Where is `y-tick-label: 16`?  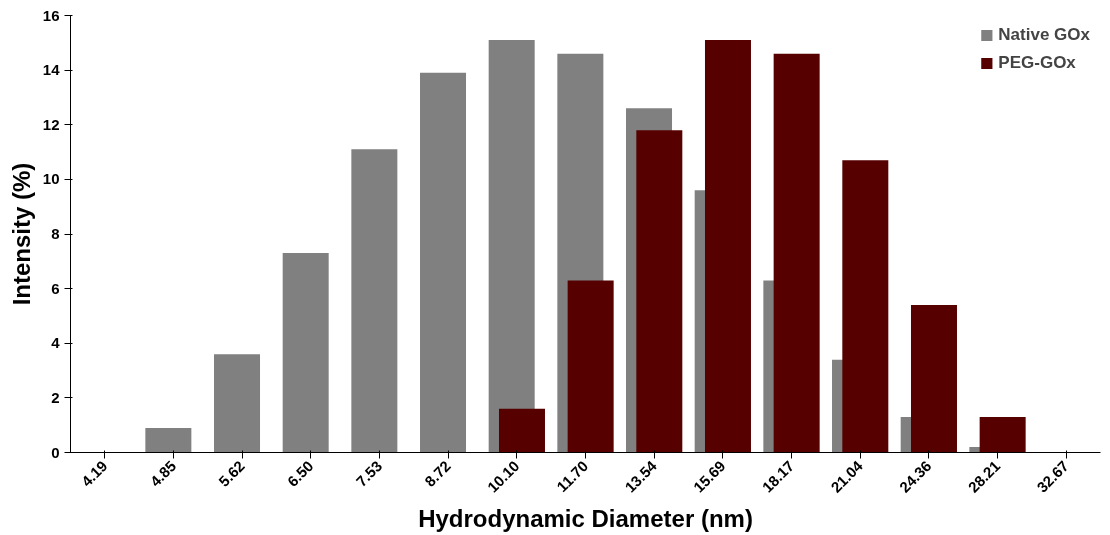
y-tick-label: 16 is located at coordinates (51, 15).